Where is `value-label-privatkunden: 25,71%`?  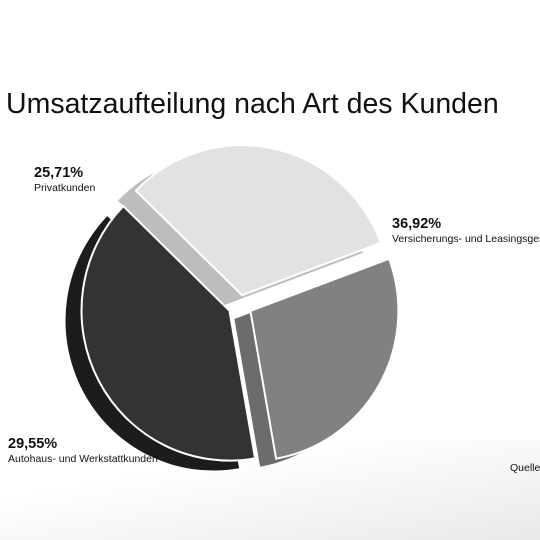 value-label-privatkunden: 25,71% is located at coordinates (59, 173).